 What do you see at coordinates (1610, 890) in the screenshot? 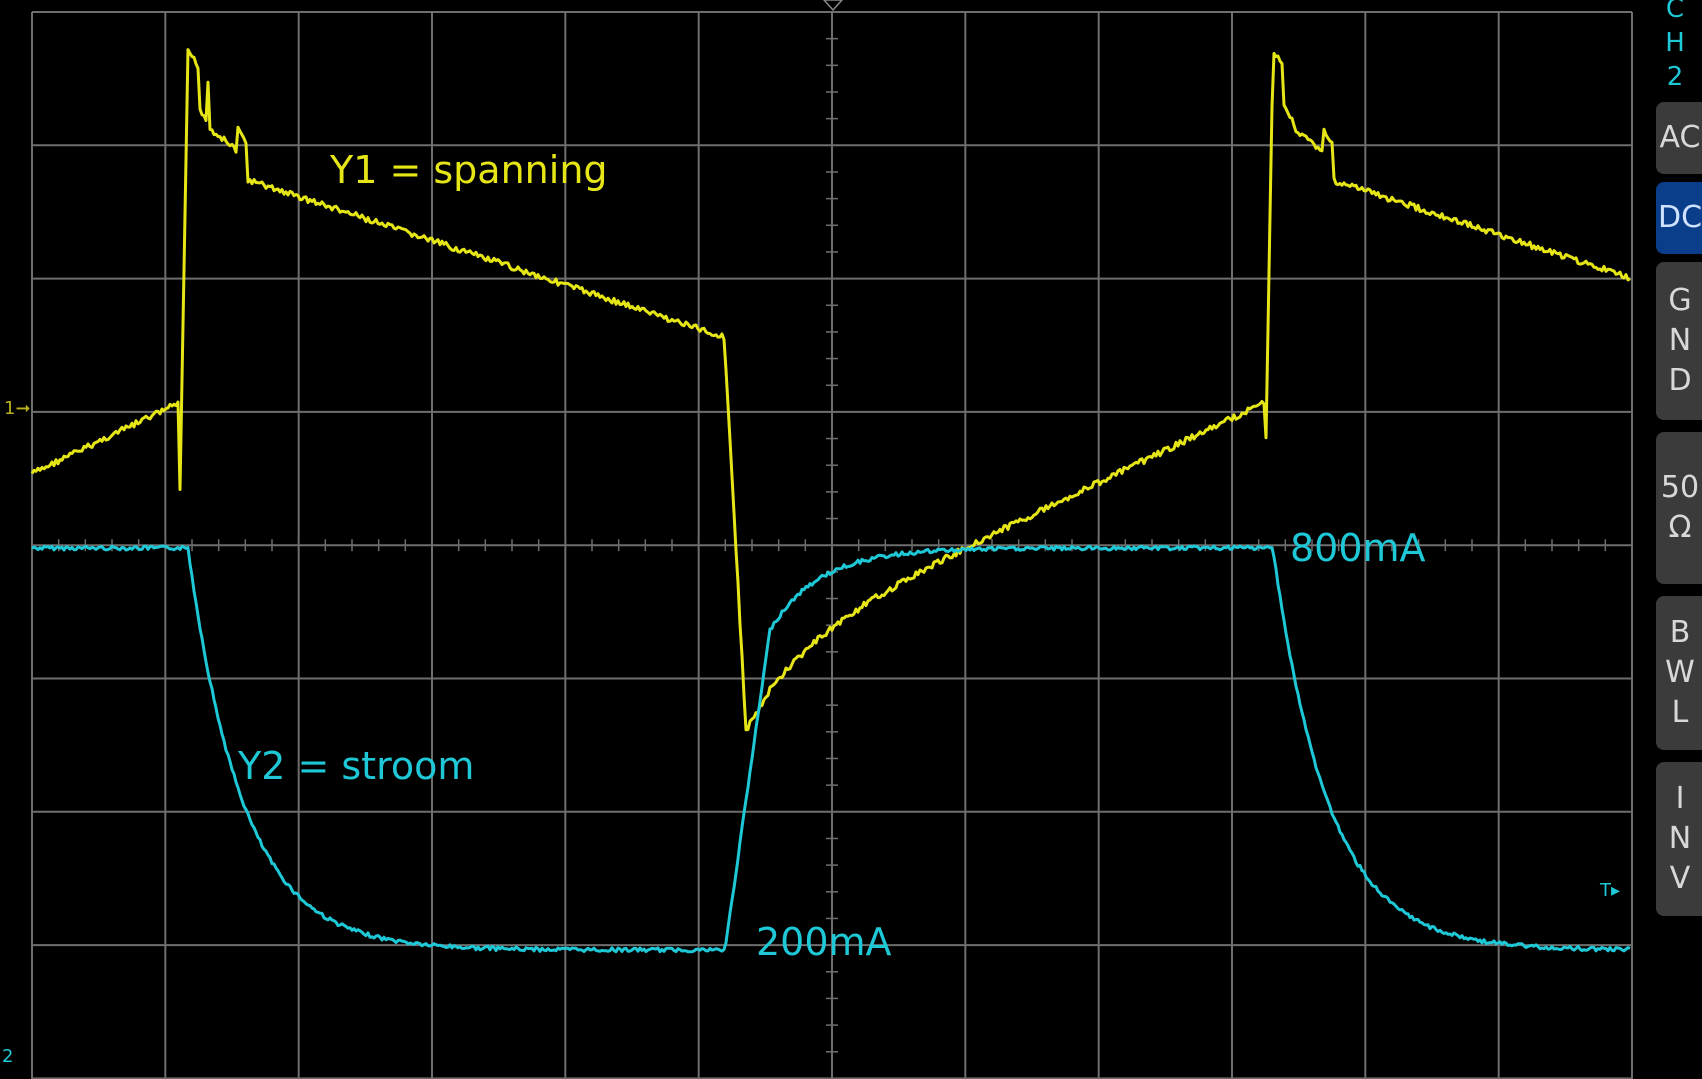
I see `trigger-level-marker: T▸` at bounding box center [1610, 890].